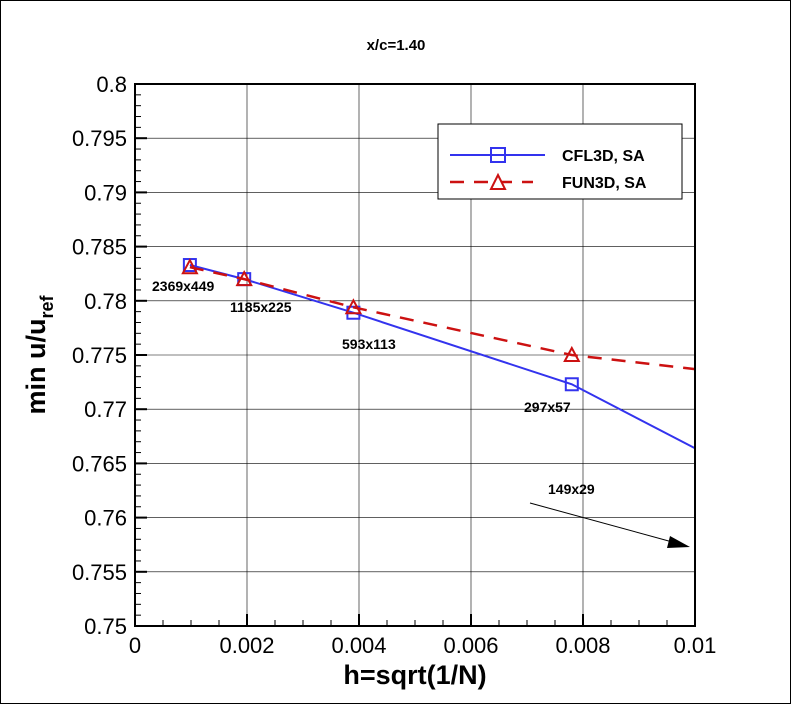 The image size is (791, 704). What do you see at coordinates (111, 84) in the screenshot?
I see `y-tick-label: 0.8` at bounding box center [111, 84].